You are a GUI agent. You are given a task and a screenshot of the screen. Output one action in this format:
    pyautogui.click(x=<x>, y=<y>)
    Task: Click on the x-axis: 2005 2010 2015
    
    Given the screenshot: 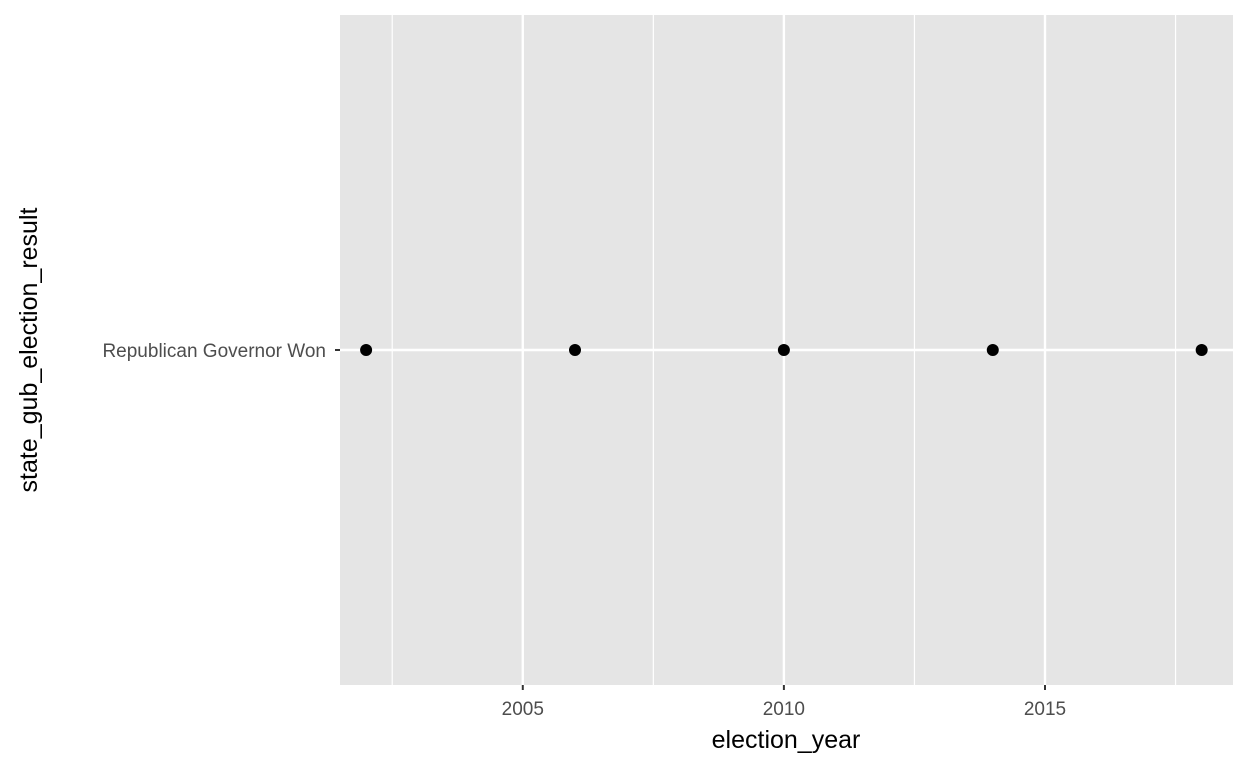 What is the action you would take?
    pyautogui.click(x=784, y=702)
    